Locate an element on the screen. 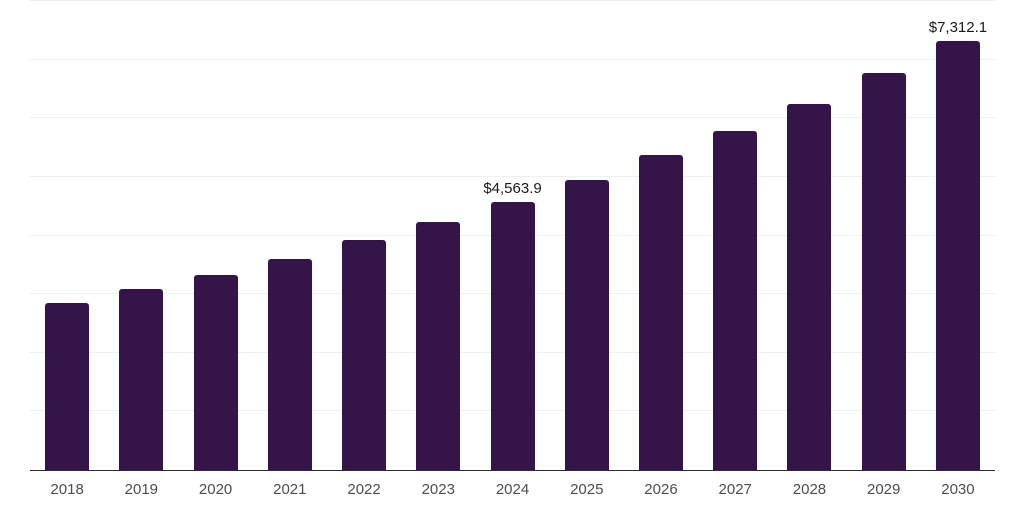 The width and height of the screenshot is (1024, 512). bar-slot-2022 is located at coordinates (364, 235).